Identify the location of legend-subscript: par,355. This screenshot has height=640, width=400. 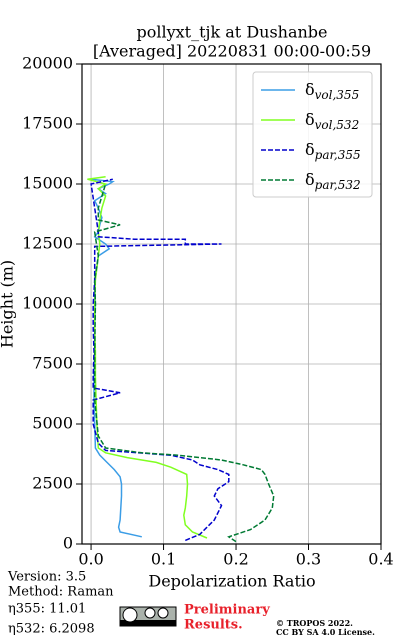
(338, 155).